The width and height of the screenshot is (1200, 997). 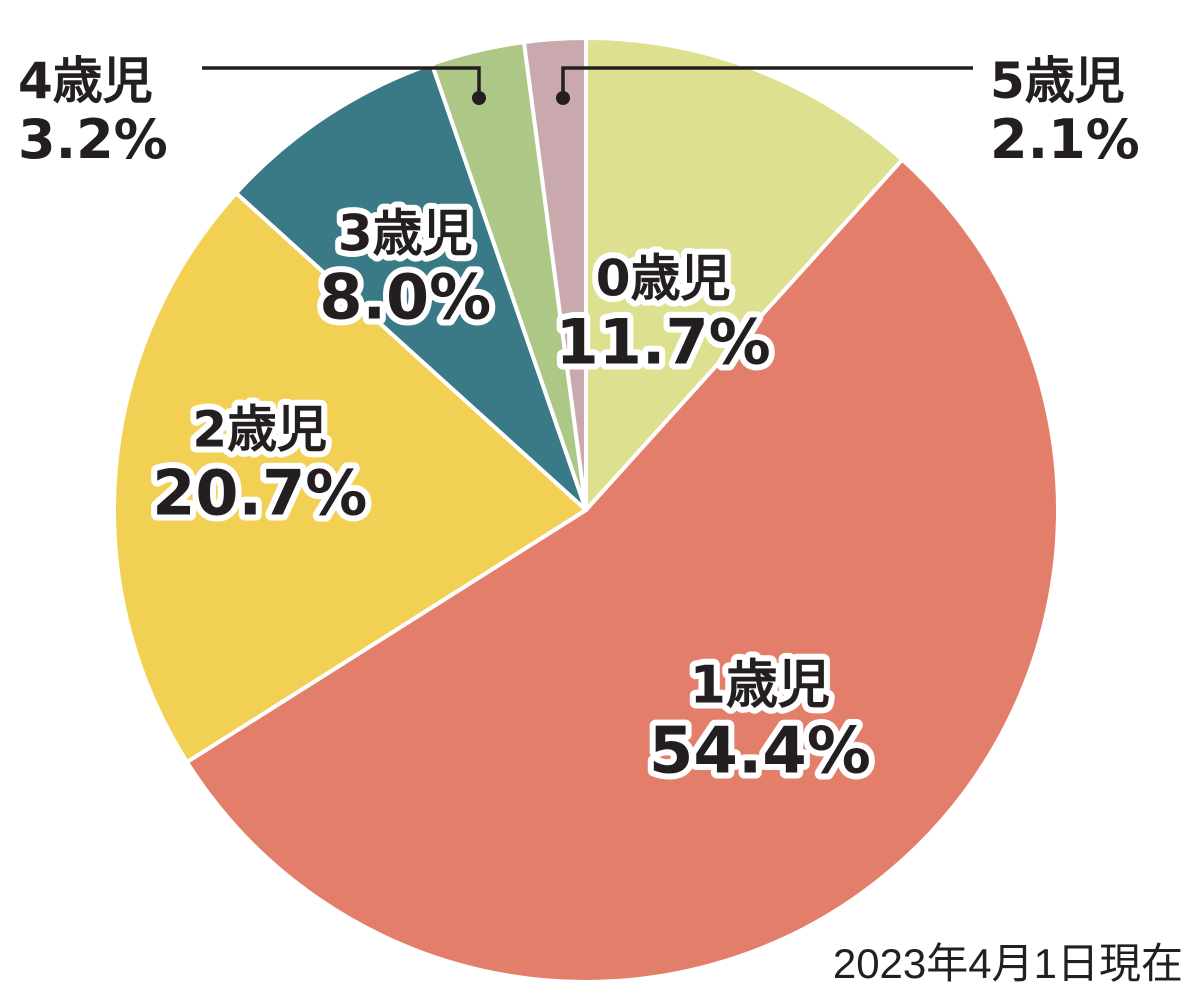 I want to click on slice-label-5: 5歳児, so click(x=1057, y=81).